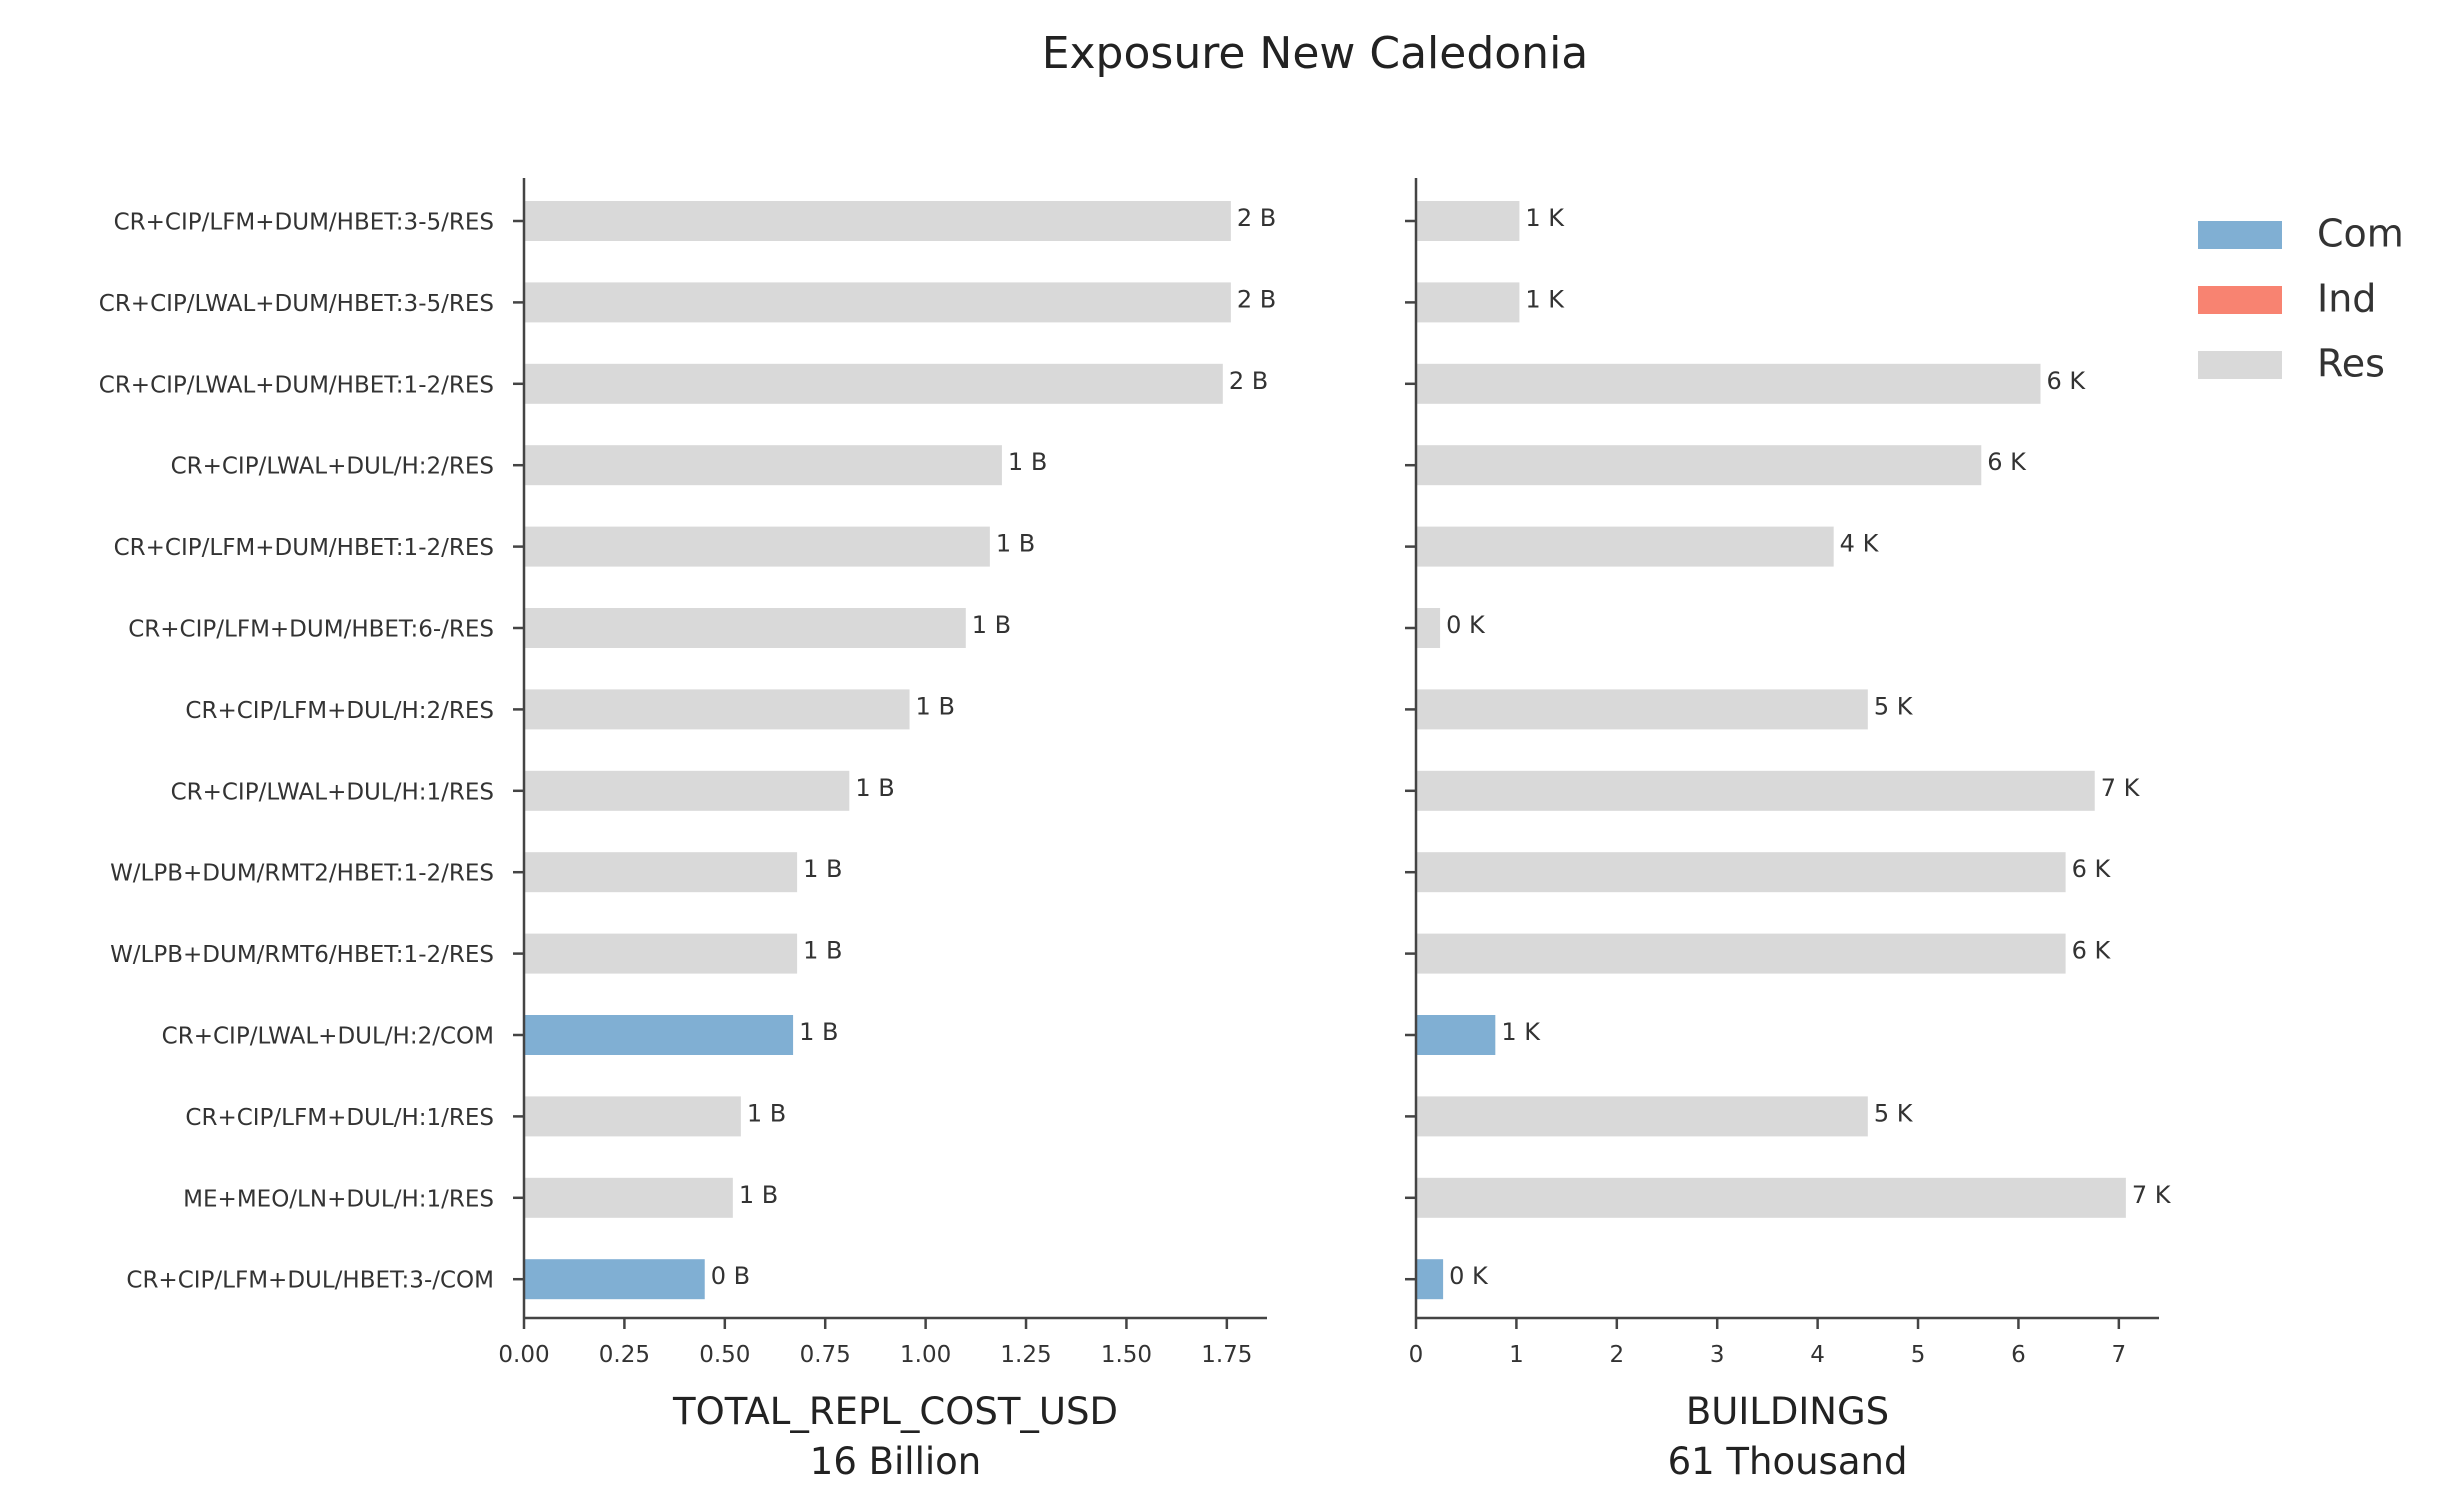 The image size is (2439, 1511). What do you see at coordinates (818, 1032) in the screenshot?
I see `data-label-cost-10: 1 B` at bounding box center [818, 1032].